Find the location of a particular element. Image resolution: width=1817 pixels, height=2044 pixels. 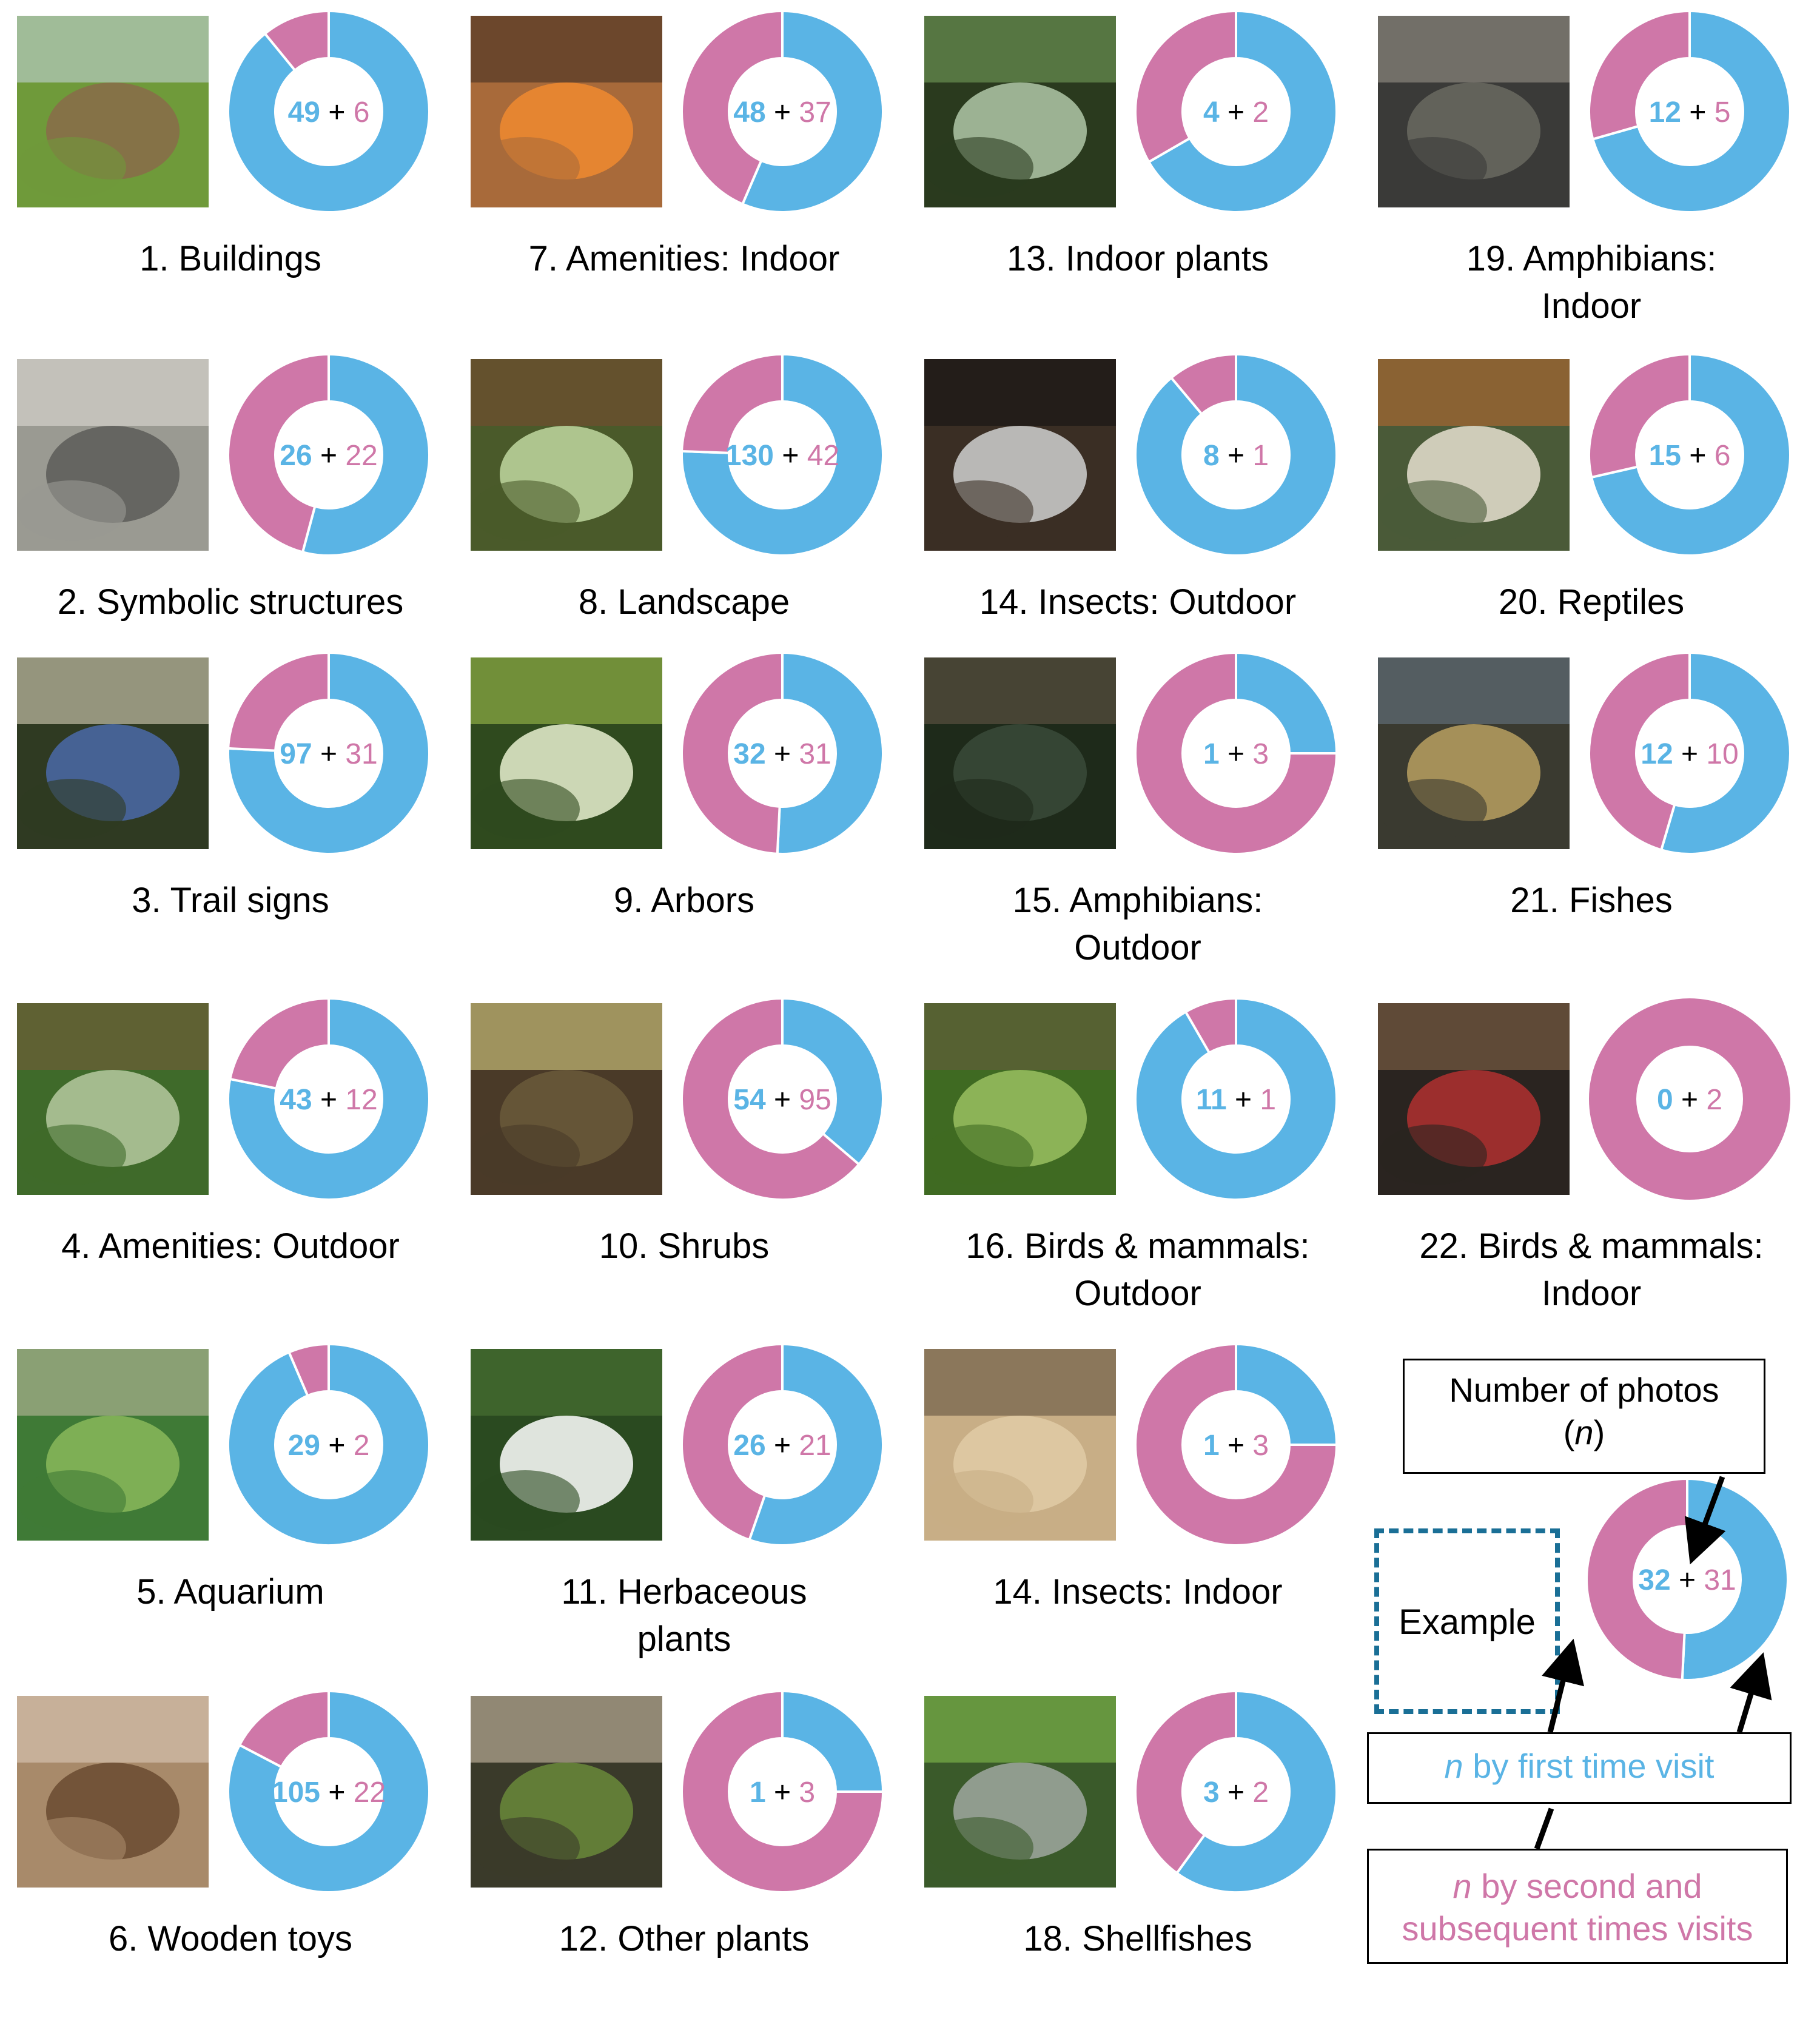

category-label: 19. Amphibians: Indoor is located at coordinates (1592, 282).